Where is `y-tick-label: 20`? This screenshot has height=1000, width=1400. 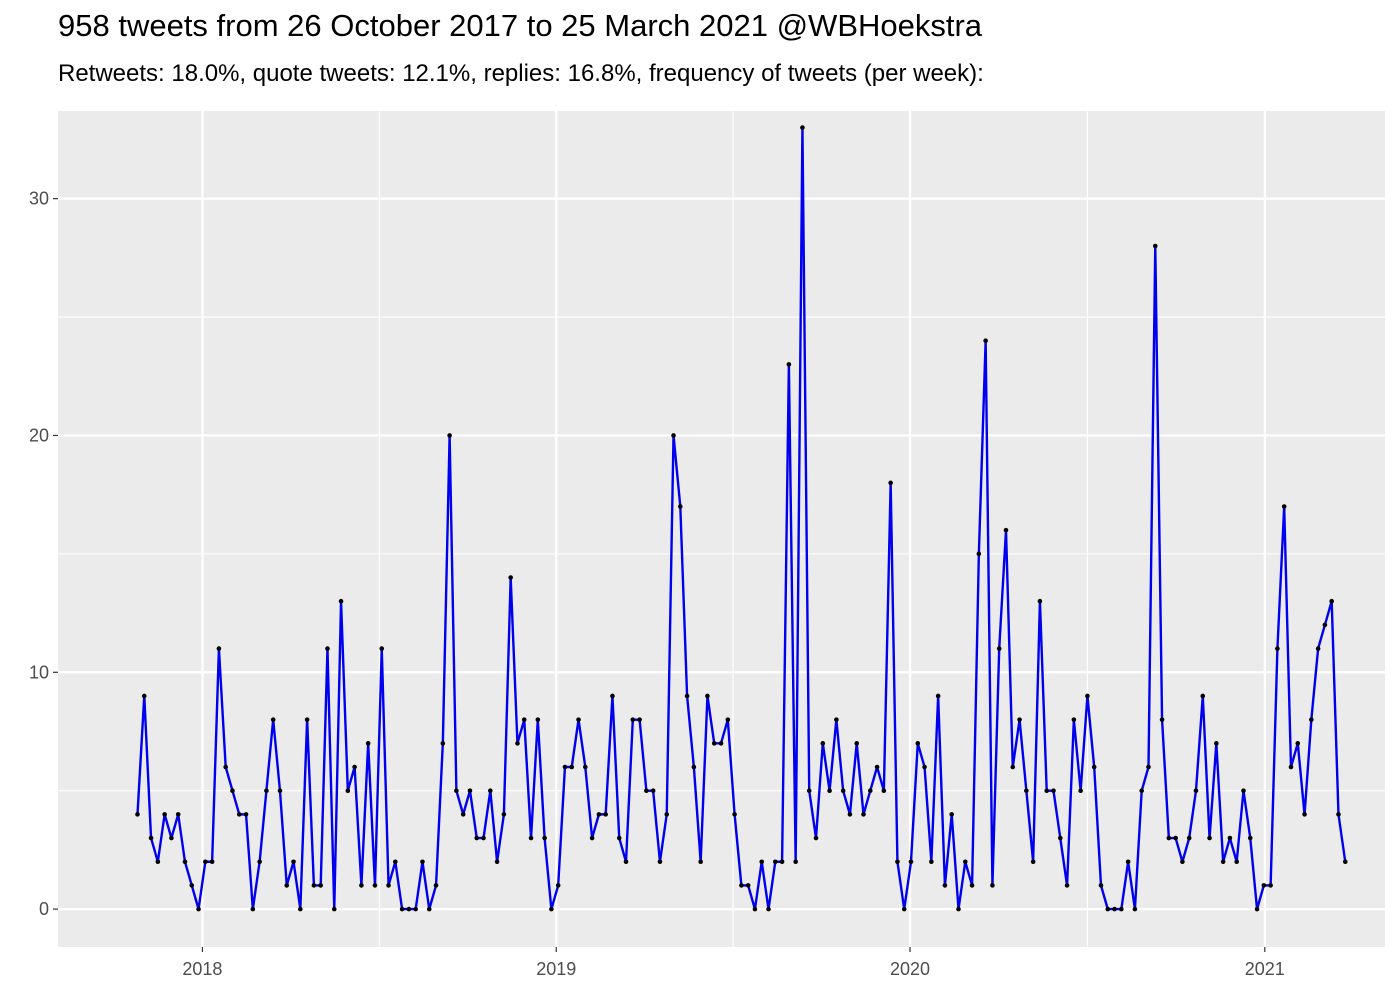
y-tick-label: 20 is located at coordinates (39, 435).